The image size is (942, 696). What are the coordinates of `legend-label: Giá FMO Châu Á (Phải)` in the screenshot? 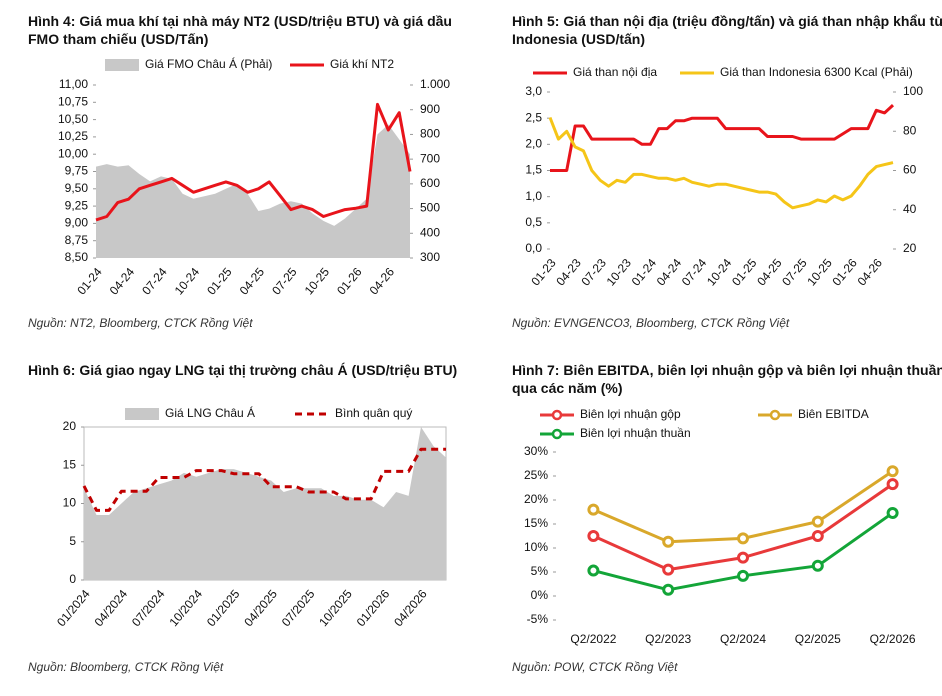 It's located at (208, 63).